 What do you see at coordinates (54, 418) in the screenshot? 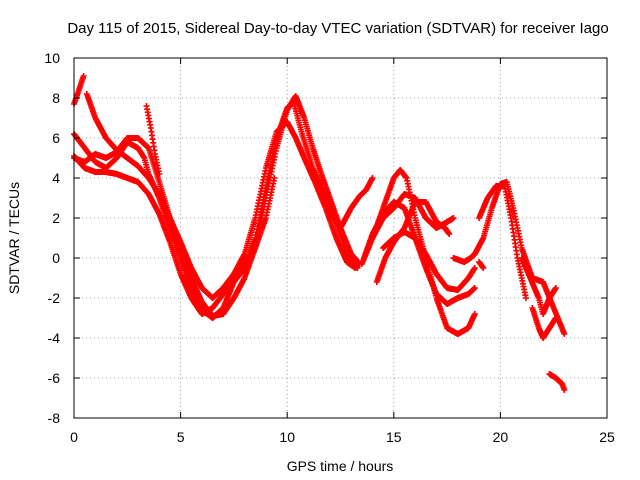
I see `y-tick-label: -8` at bounding box center [54, 418].